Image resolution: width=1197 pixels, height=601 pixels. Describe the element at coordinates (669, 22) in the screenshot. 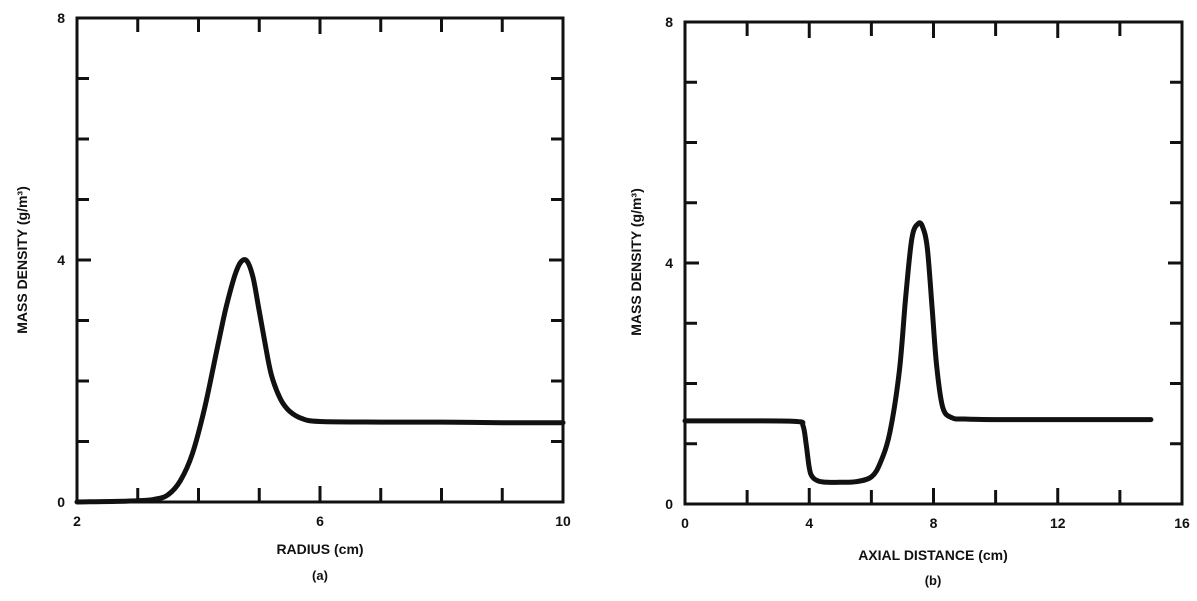

I see `y-tick-label-b: 8` at that location.